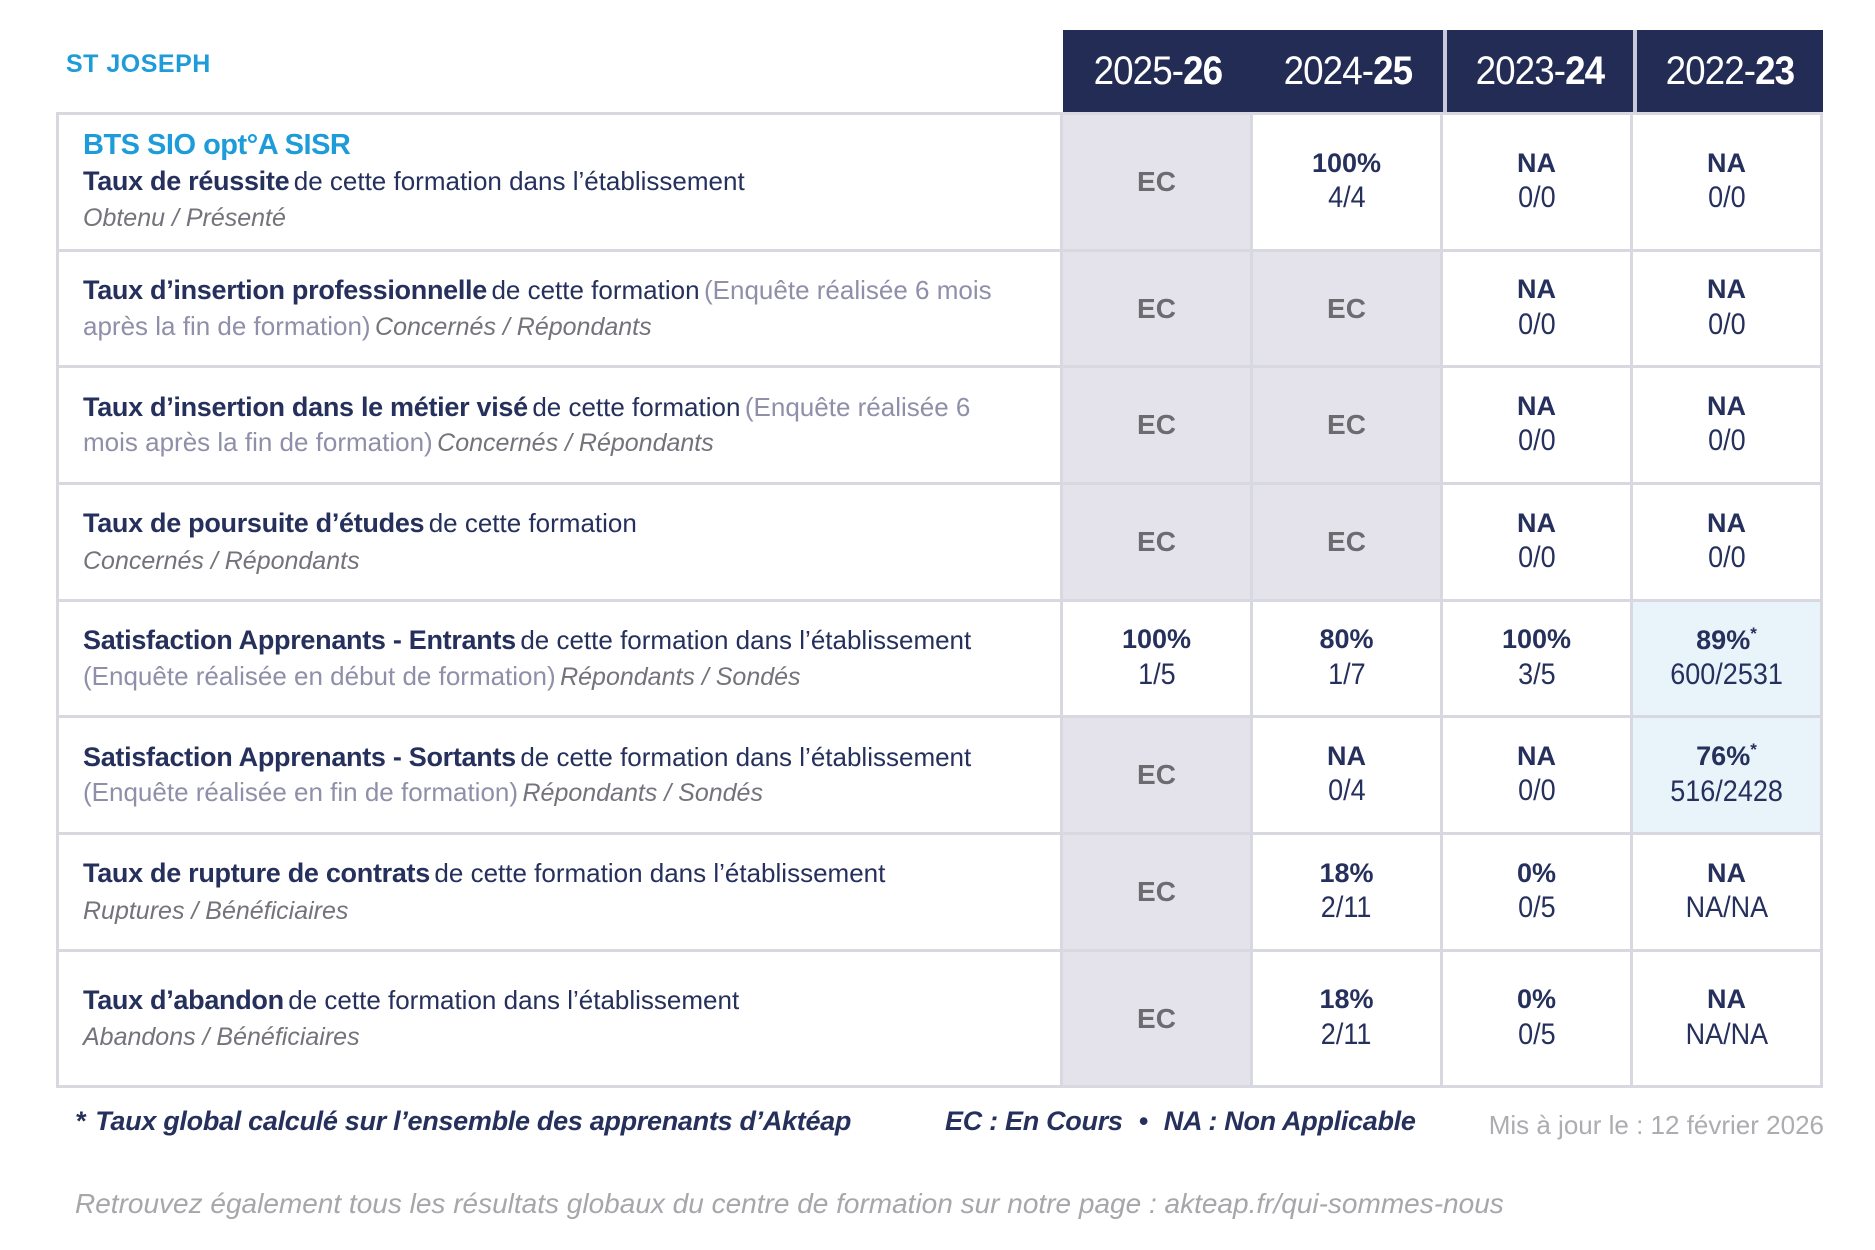  I want to click on cell-value: 89%*, so click(1726, 640).